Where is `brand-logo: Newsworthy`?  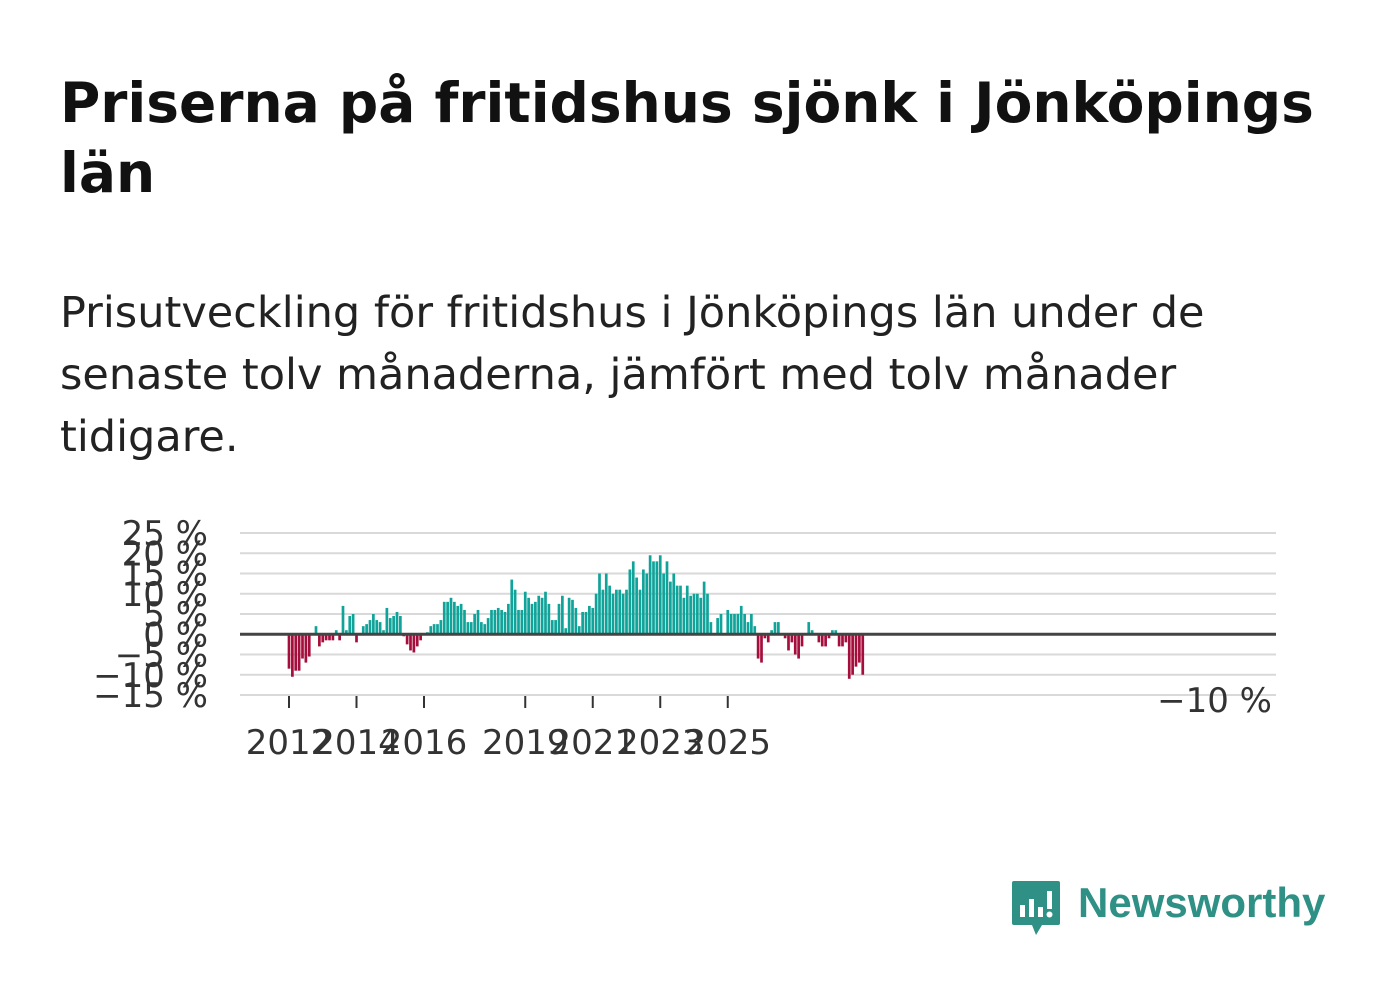 brand-logo: Newsworthy is located at coordinates (1170, 909).